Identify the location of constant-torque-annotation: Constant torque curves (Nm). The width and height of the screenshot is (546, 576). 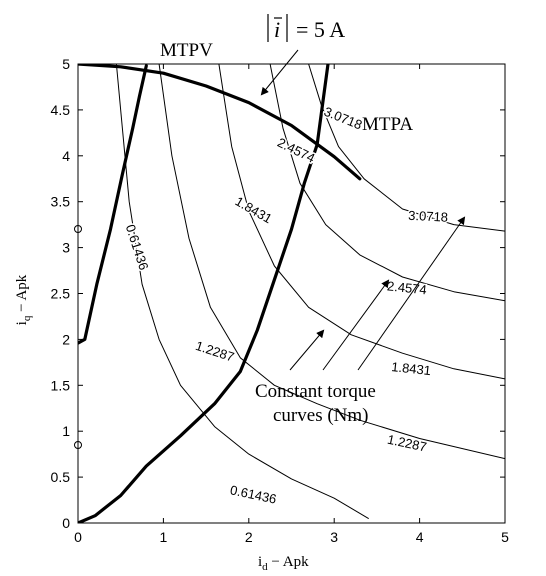
(360, 321).